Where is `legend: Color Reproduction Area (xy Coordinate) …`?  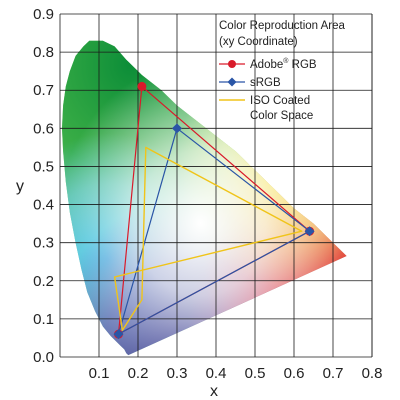
legend: Color Reproduction Area (xy Coordinate) … is located at coordinates (282, 71).